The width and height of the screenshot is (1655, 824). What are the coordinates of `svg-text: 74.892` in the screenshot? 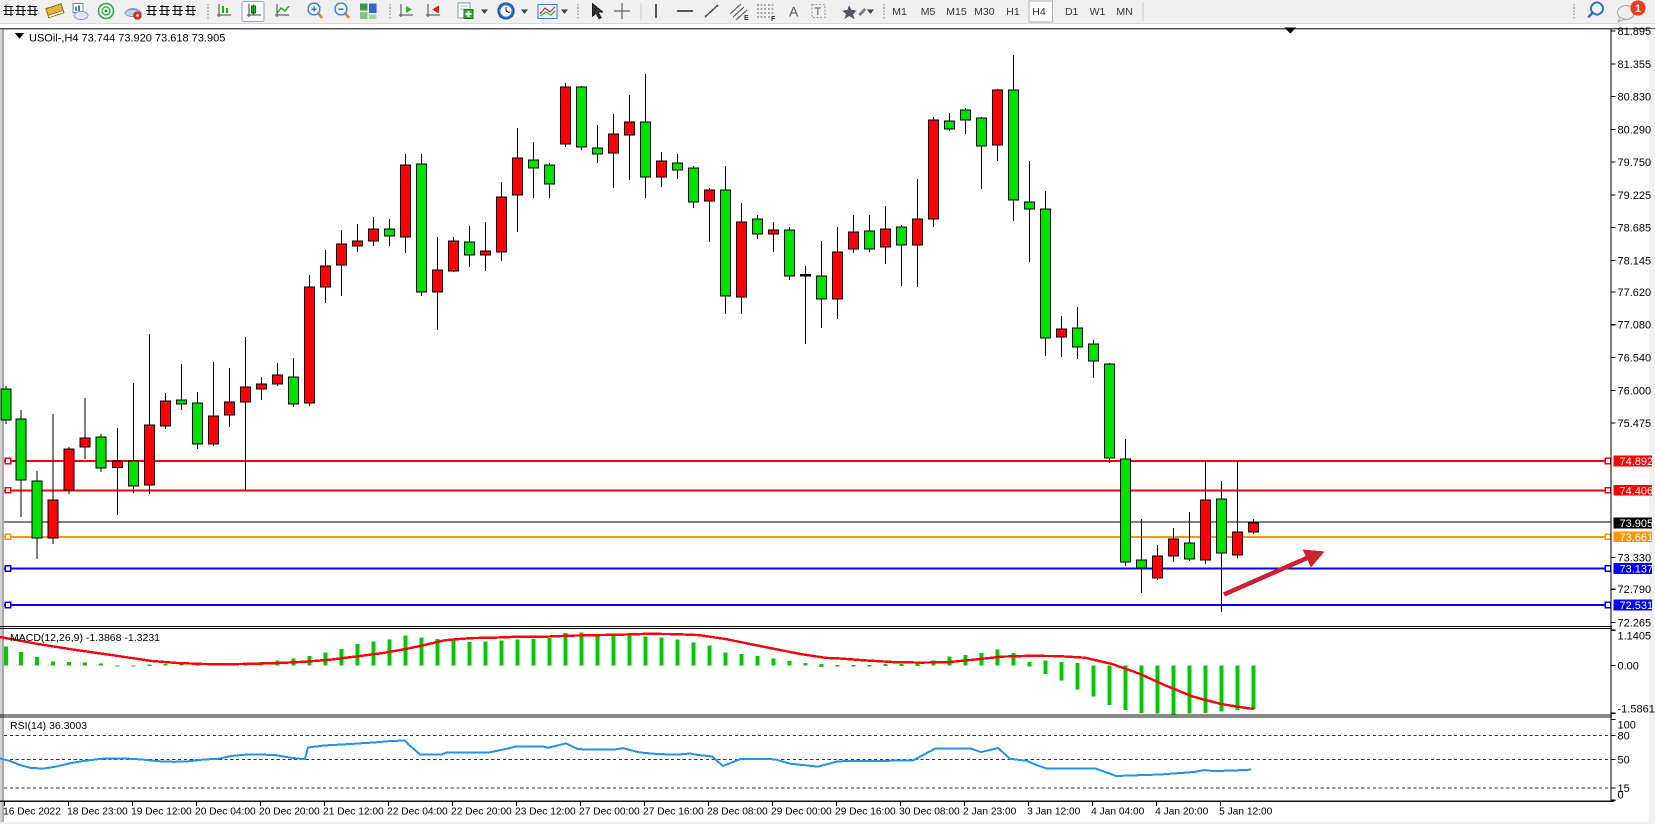 It's located at (1637, 462).